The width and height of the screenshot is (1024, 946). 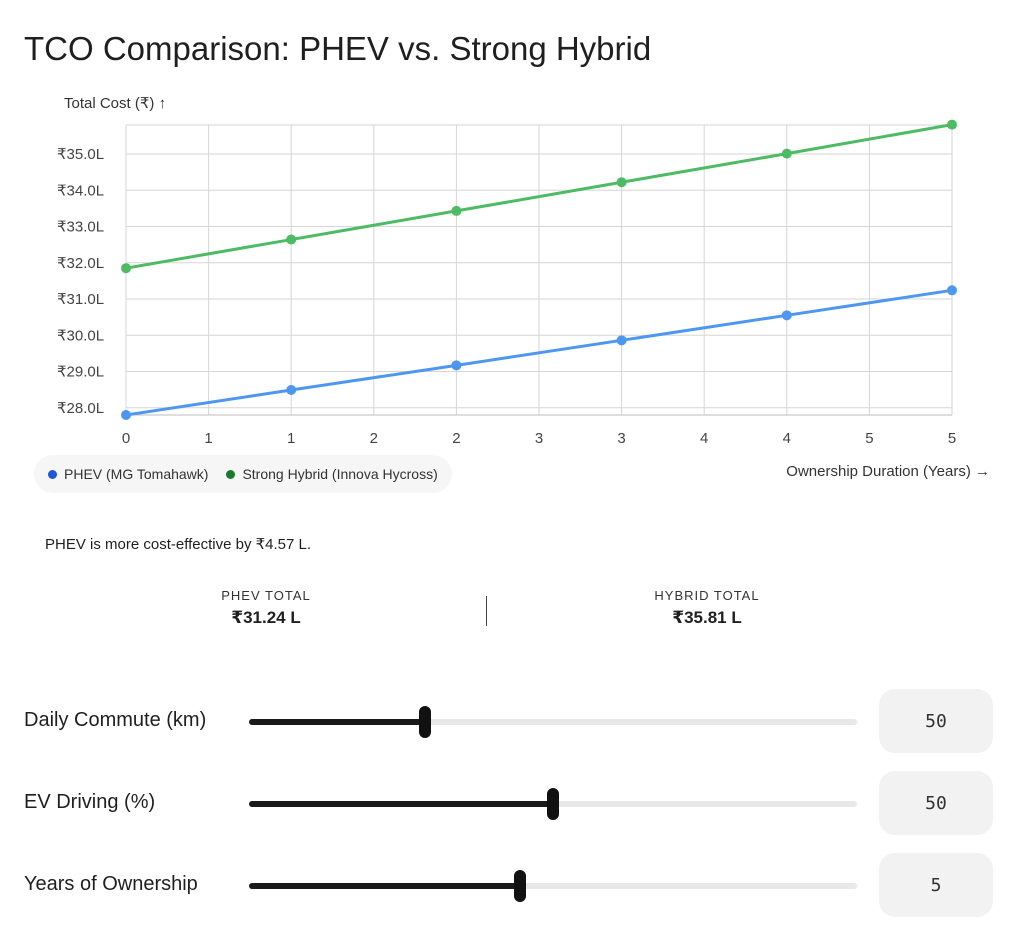 I want to click on hybrid-total: HYBRID TOTAL ₹35.81 L, so click(x=707, y=608).